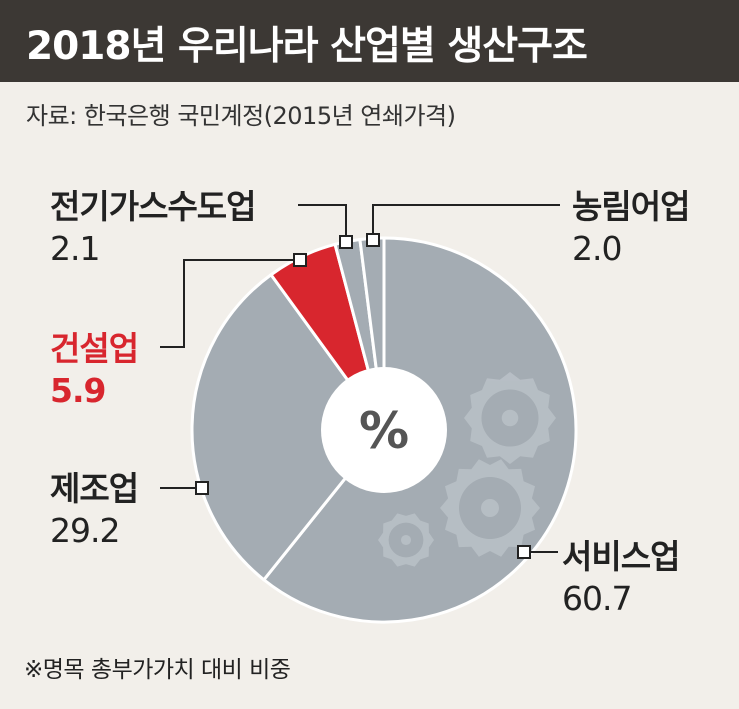  Describe the element at coordinates (153, 206) in the screenshot. I see `slice-name-utilities: 전기가스수도업` at that location.